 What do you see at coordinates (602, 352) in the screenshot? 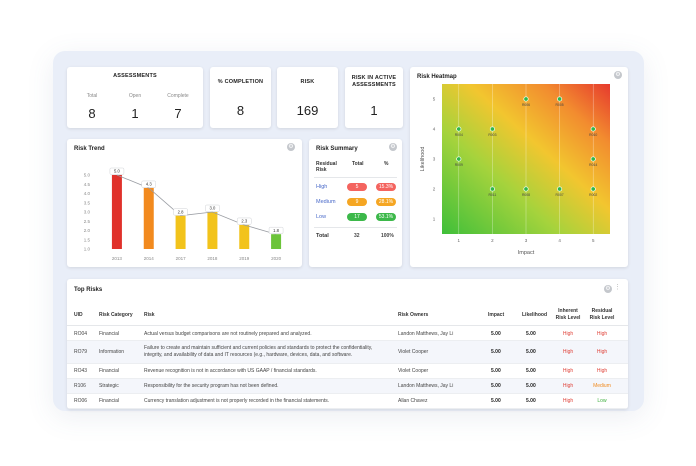
I see `cell-residual-risk-level: High` at bounding box center [602, 352].